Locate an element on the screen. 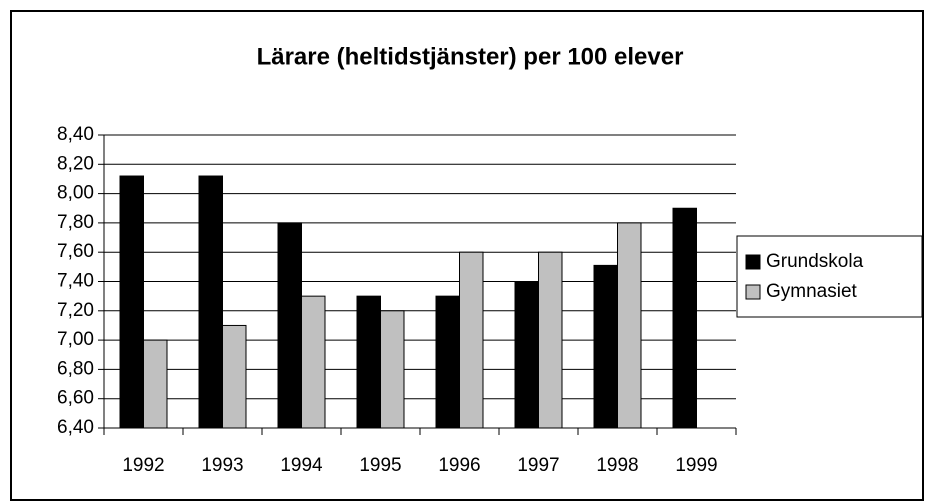 Image resolution: width=927 pixels, height=504 pixels. x-tick-label: 1997 is located at coordinates (538, 465).